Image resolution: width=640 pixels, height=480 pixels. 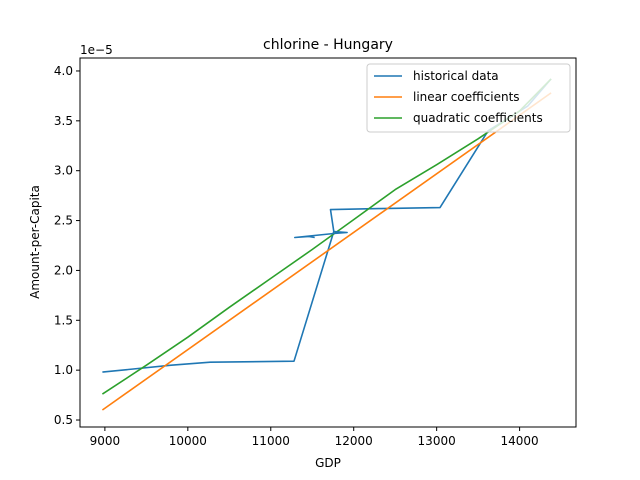 What do you see at coordinates (96, 50) in the screenshot?
I see `y-offset-label: 1e−5` at bounding box center [96, 50].